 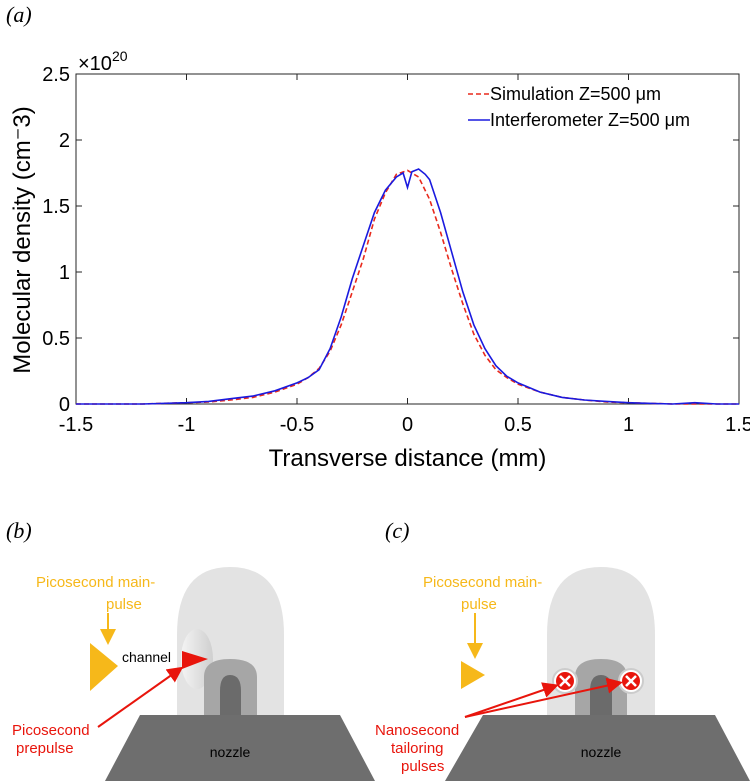 What do you see at coordinates (575, 94) in the screenshot?
I see `legend-label-simulation: Simulation Z=500 μm` at bounding box center [575, 94].